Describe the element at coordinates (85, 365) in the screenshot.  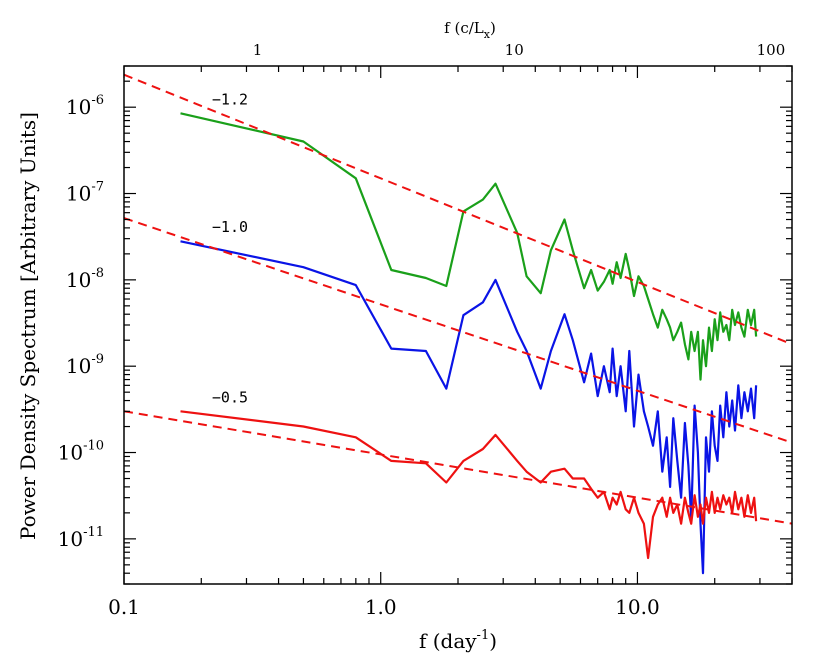
I see `y-tick-label: 10⁻⁹` at that location.